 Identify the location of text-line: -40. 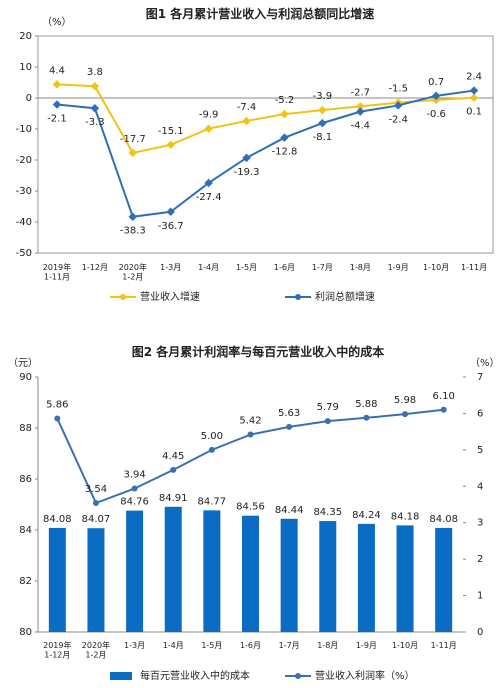
(24, 222).